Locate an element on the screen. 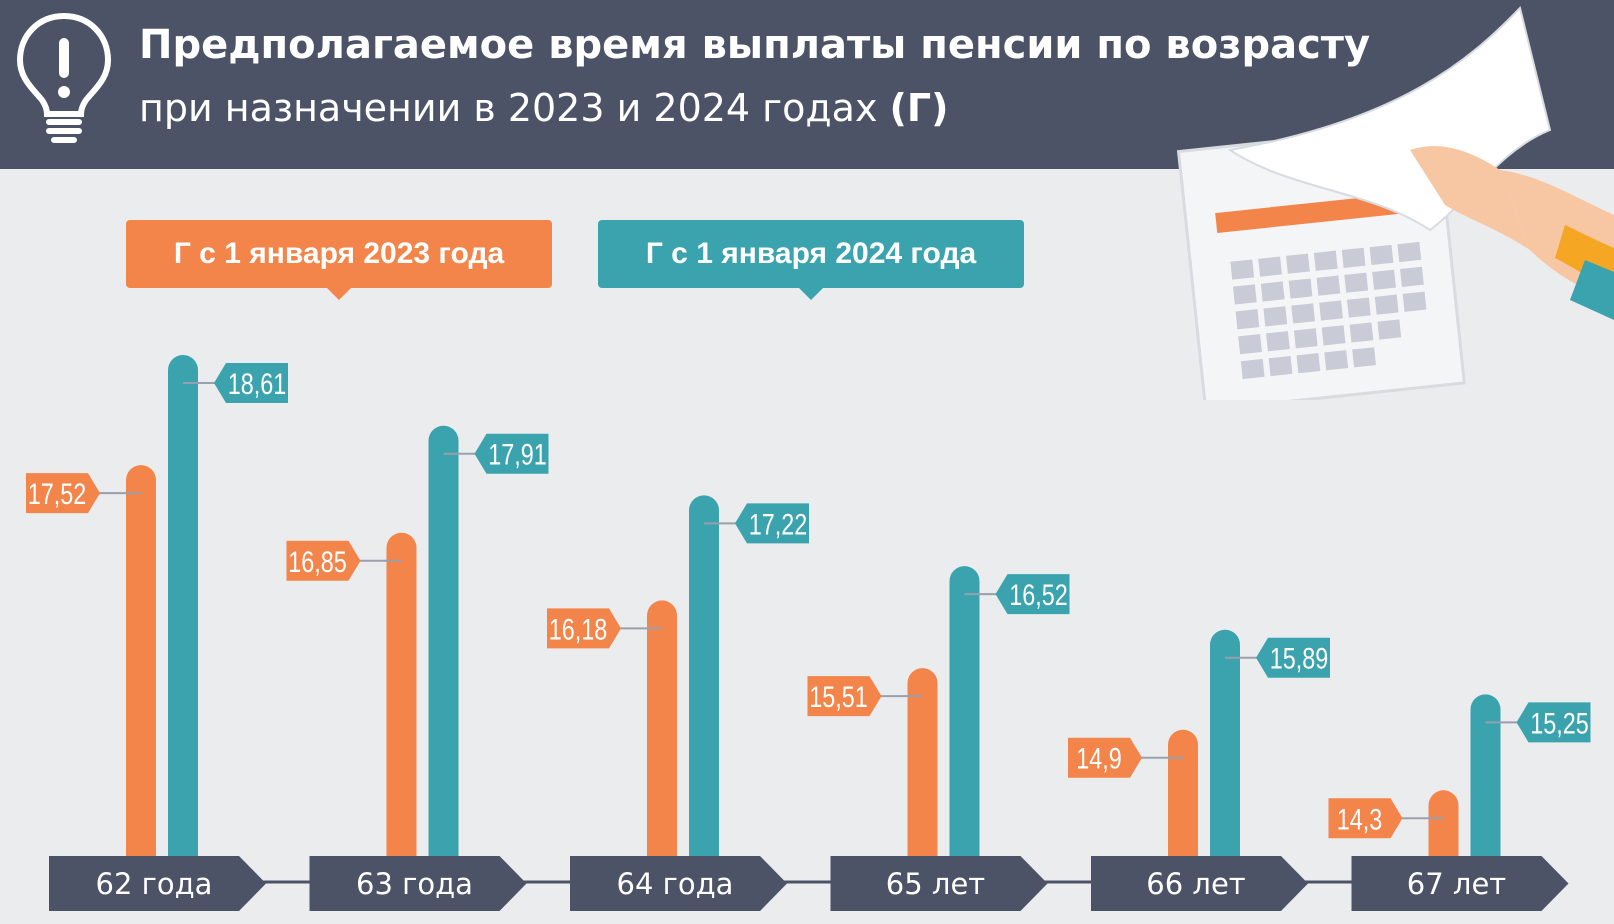  value-label-series1-2: 16,85 is located at coordinates (317, 561).